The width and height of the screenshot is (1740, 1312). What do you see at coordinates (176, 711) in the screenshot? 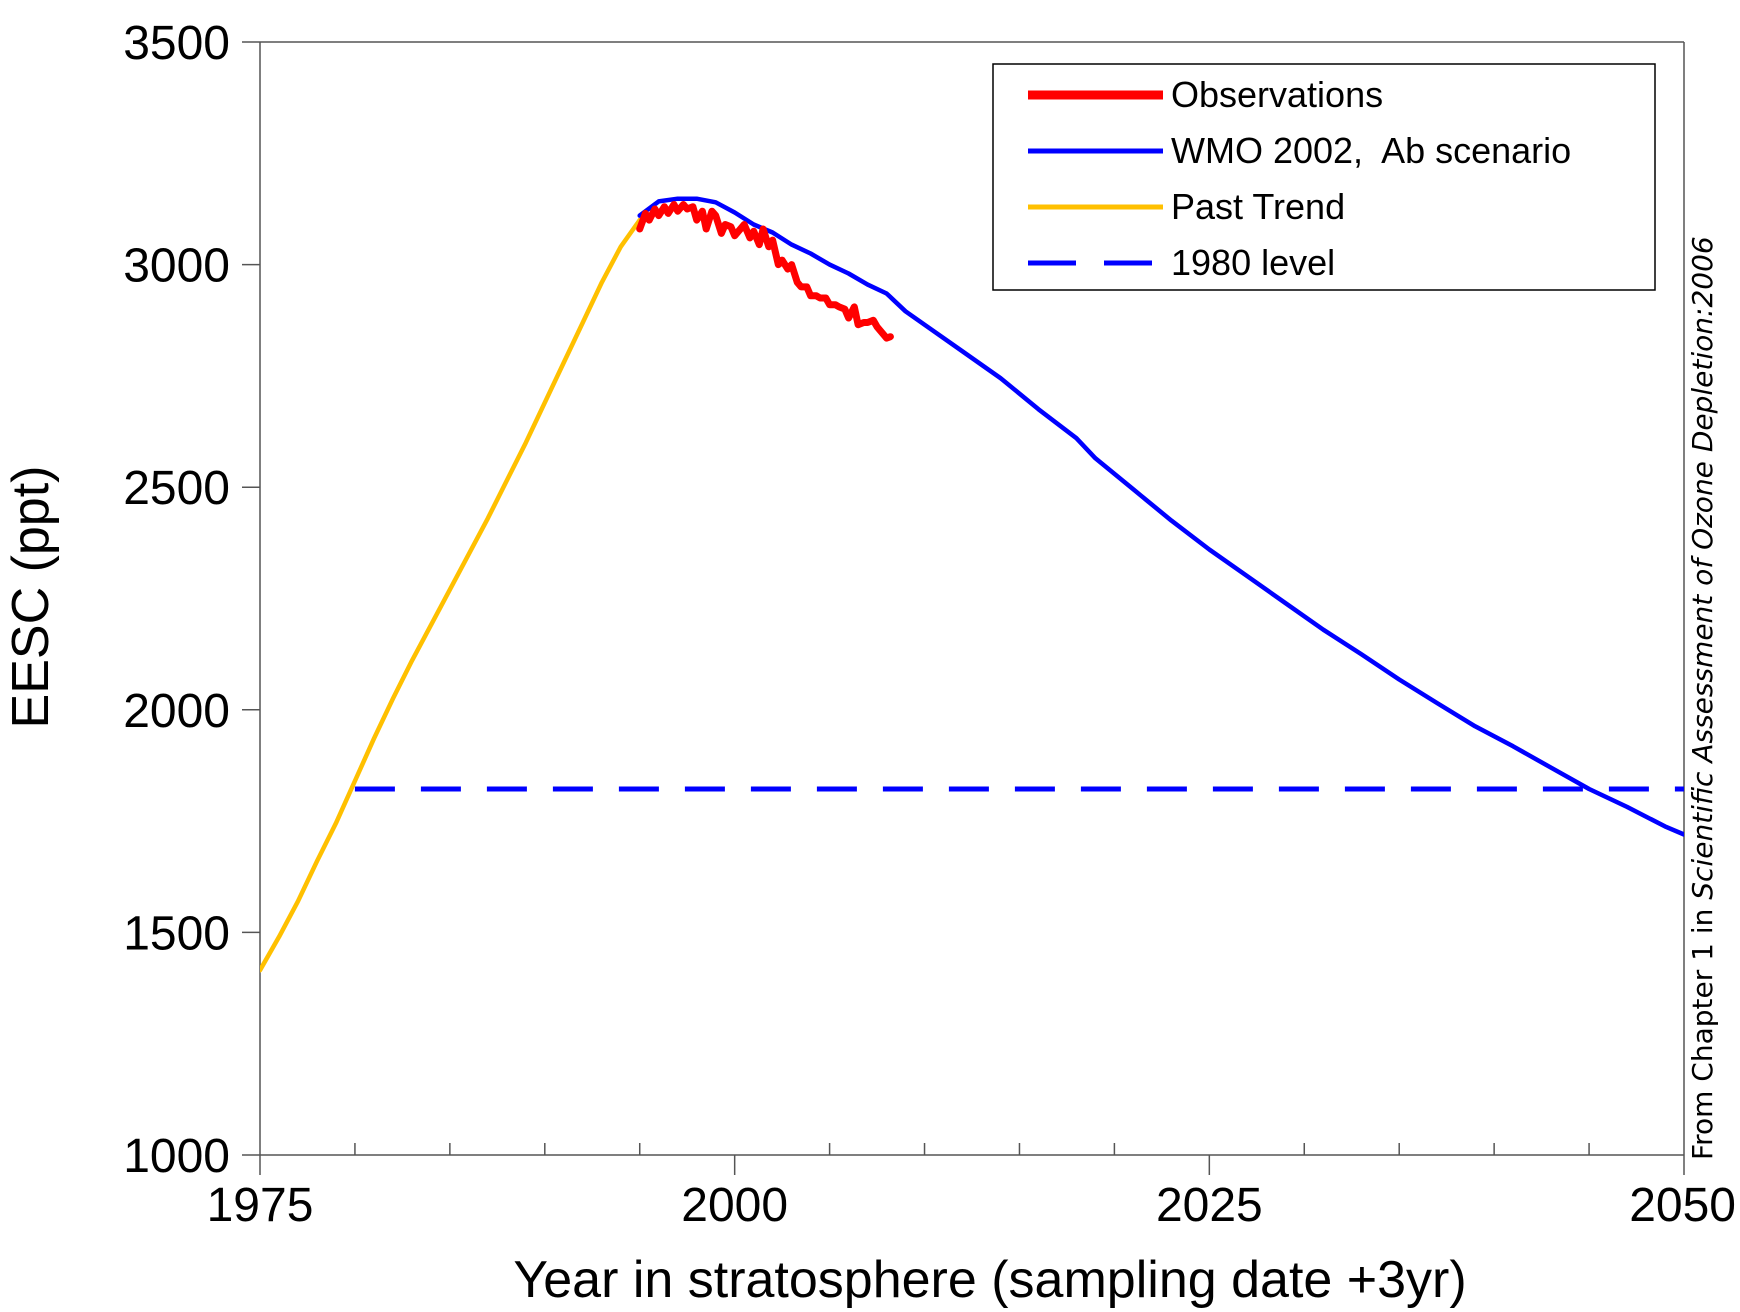
I see `y-tick-label: 2000` at bounding box center [176, 711].